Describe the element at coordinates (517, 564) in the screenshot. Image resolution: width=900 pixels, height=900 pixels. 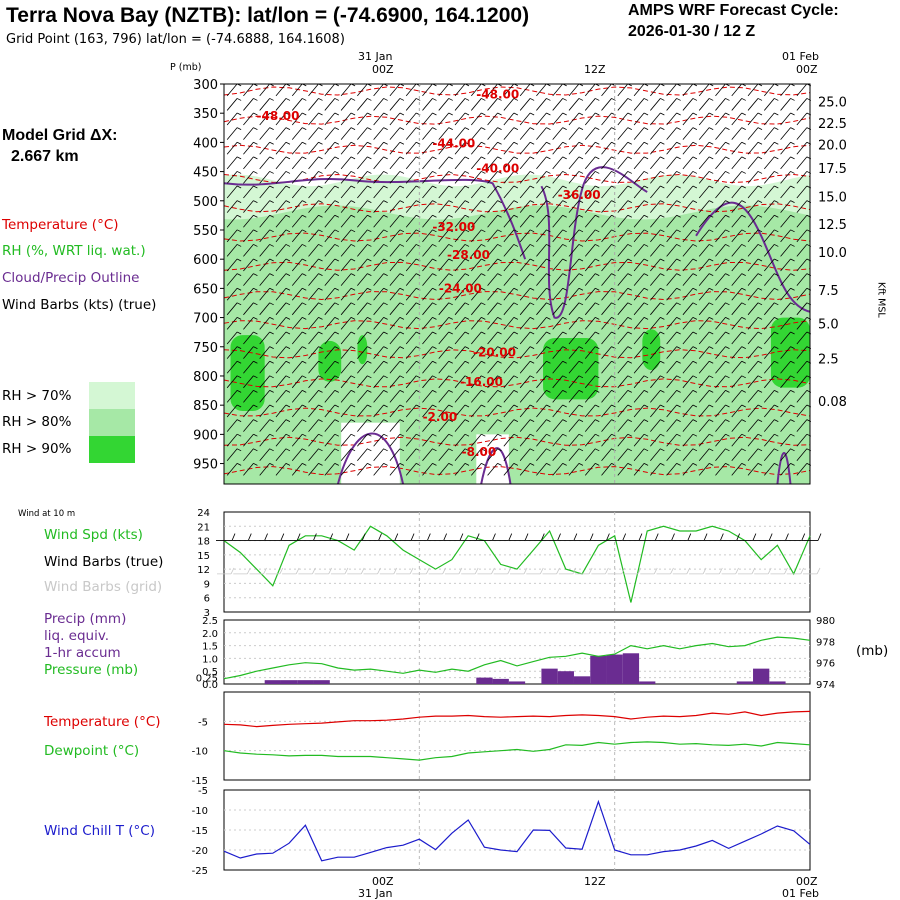
I see `wind-speed-series` at that location.